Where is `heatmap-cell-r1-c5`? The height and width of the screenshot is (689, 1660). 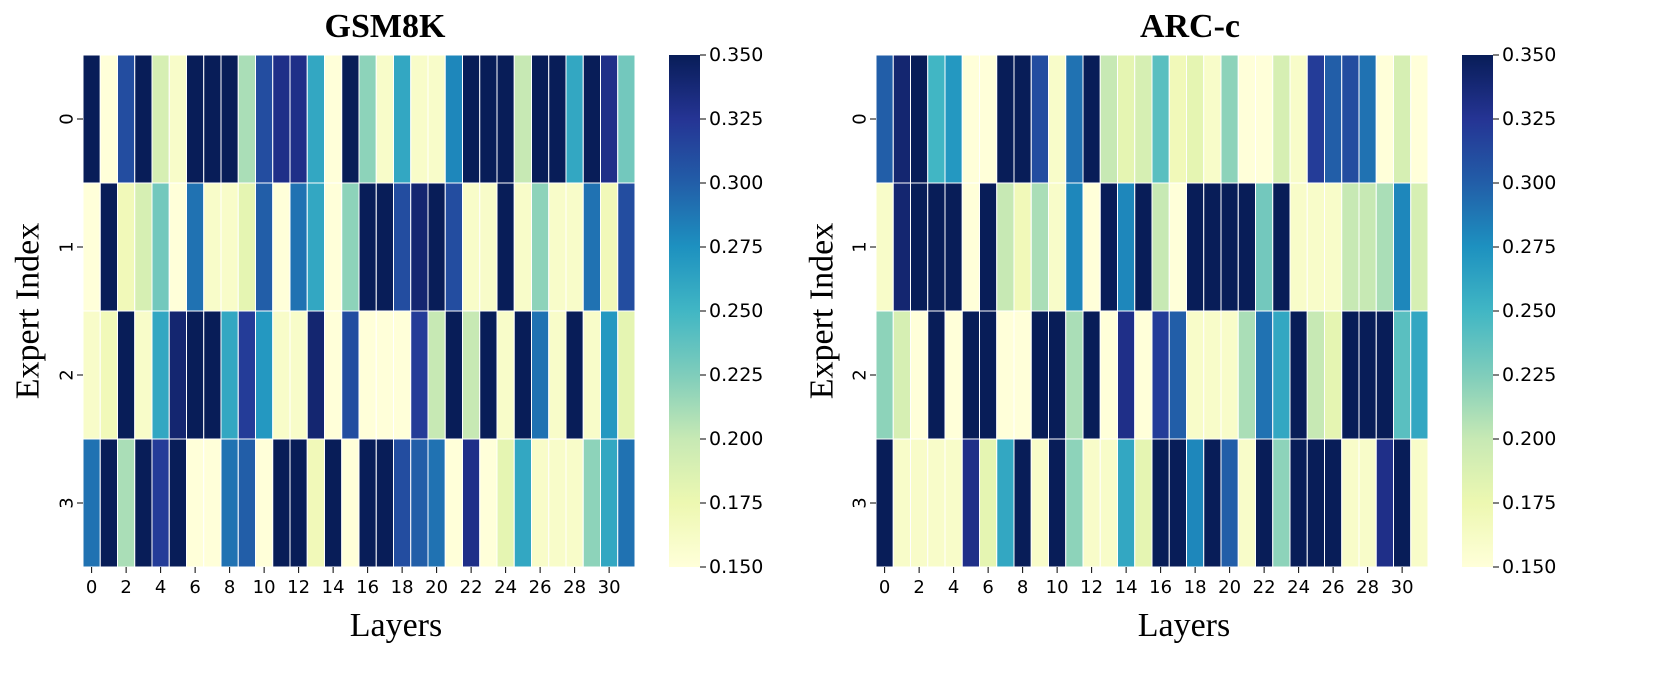
heatmap-cell-r1-c5 is located at coordinates (177, 247).